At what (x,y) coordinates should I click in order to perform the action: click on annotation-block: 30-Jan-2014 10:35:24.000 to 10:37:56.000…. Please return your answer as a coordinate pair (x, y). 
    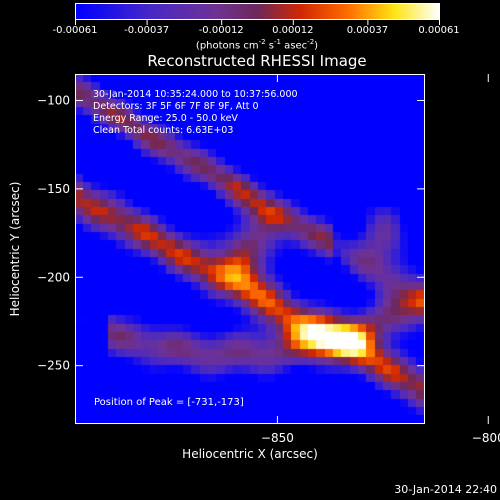
    Looking at the image, I should click on (195, 113).